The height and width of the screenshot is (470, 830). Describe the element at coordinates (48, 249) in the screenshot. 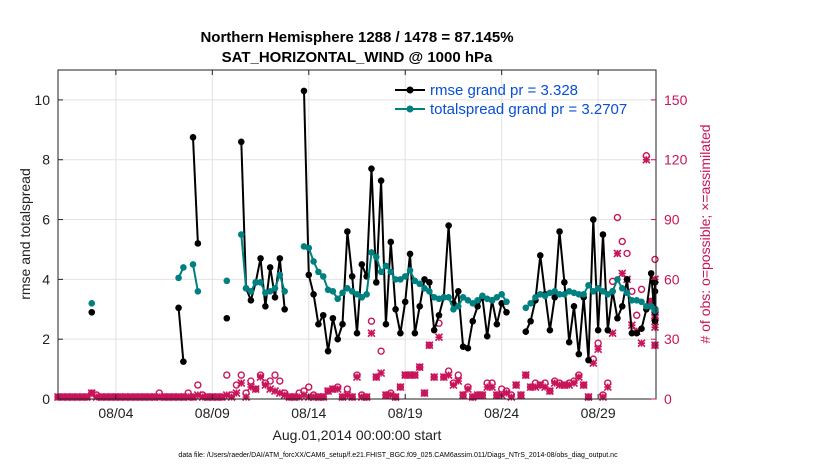

I see `left-axis-ticks: 0 2 4 6 8 10` at that location.